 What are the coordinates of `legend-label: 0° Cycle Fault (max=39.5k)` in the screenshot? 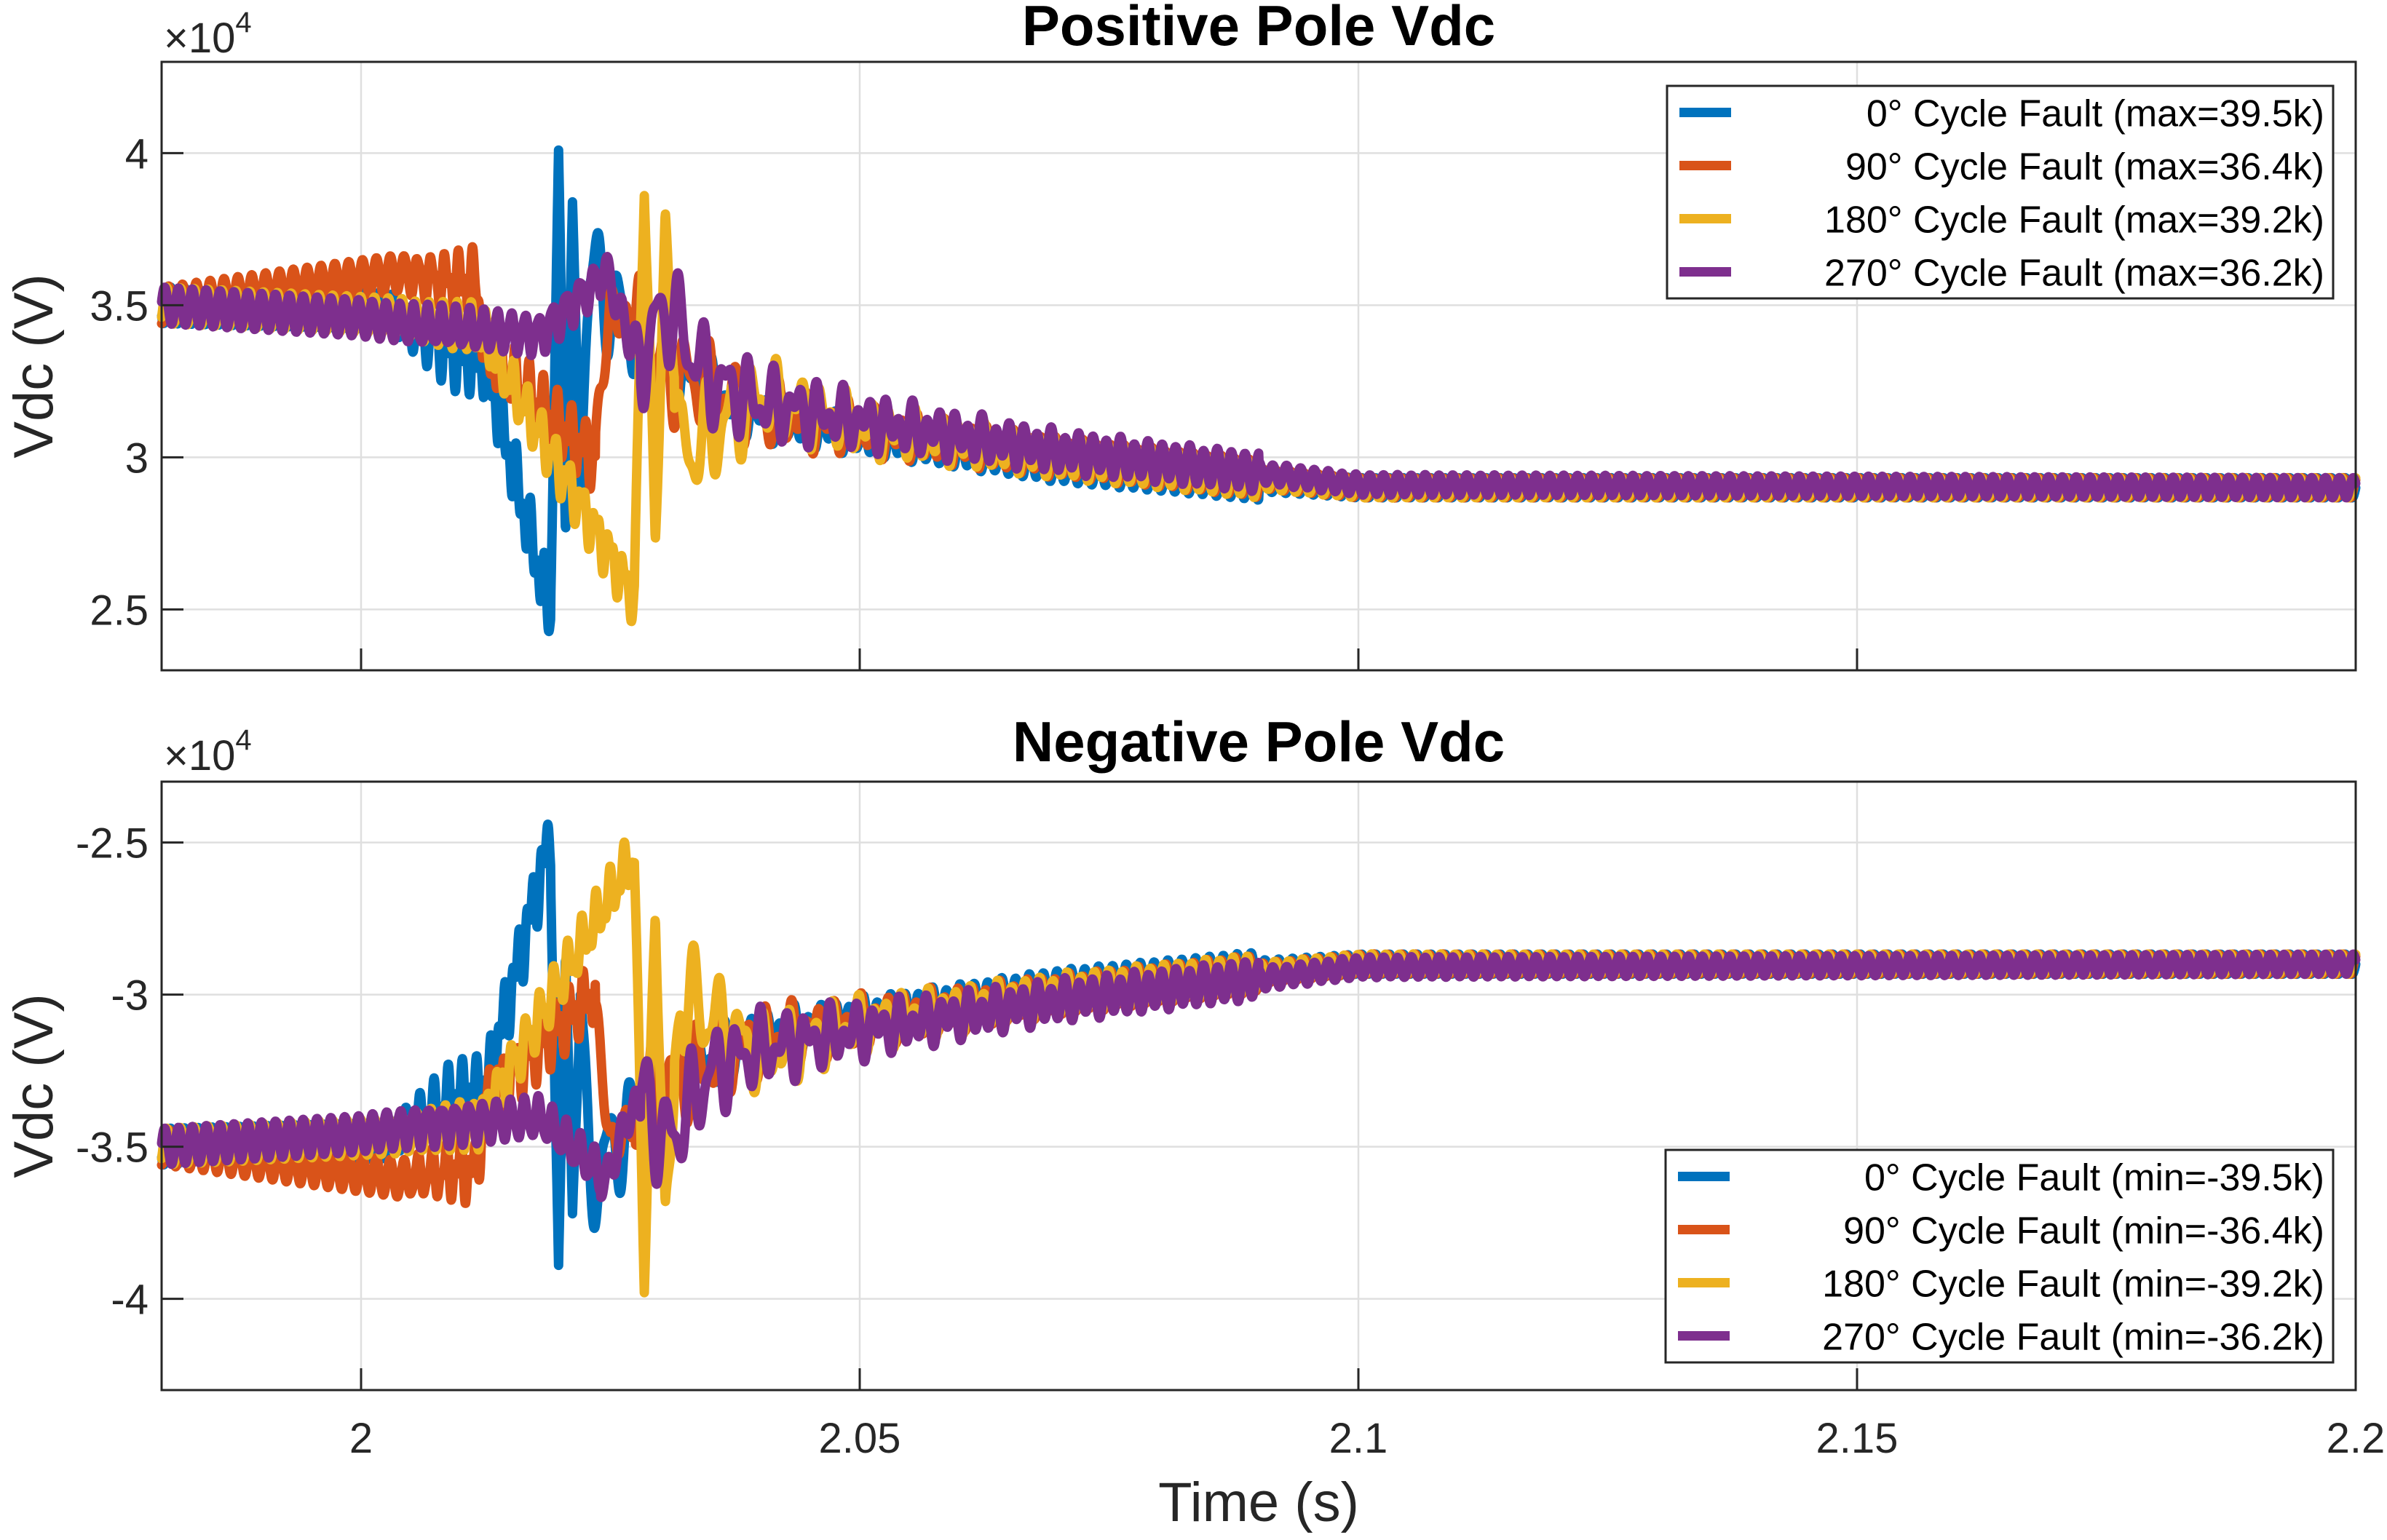 It's located at (2096, 114).